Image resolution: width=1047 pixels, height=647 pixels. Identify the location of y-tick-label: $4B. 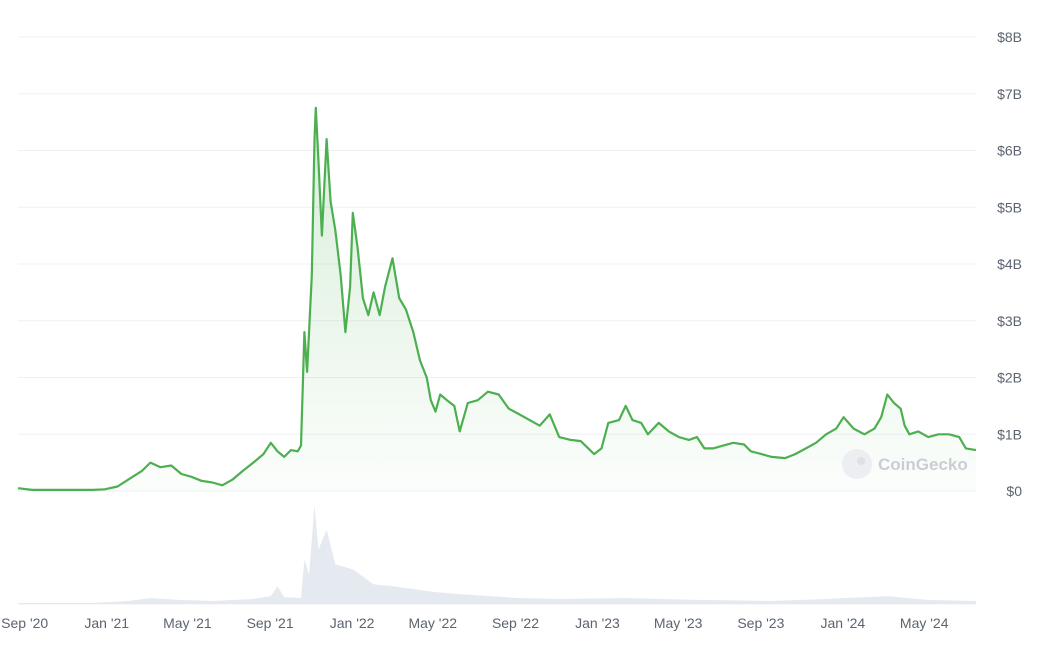
(1009, 264).